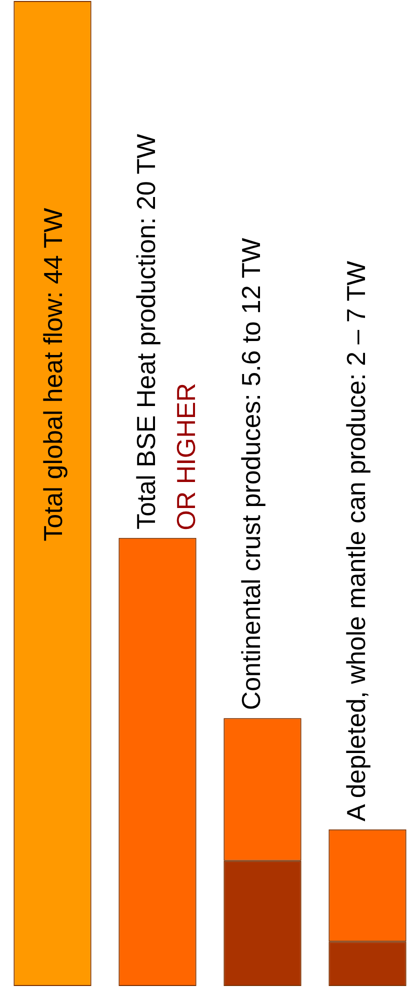  Describe the element at coordinates (355, 541) in the screenshot. I see `annotation: A depleted, whole mantle can produce: 2 – 7 TW` at that location.